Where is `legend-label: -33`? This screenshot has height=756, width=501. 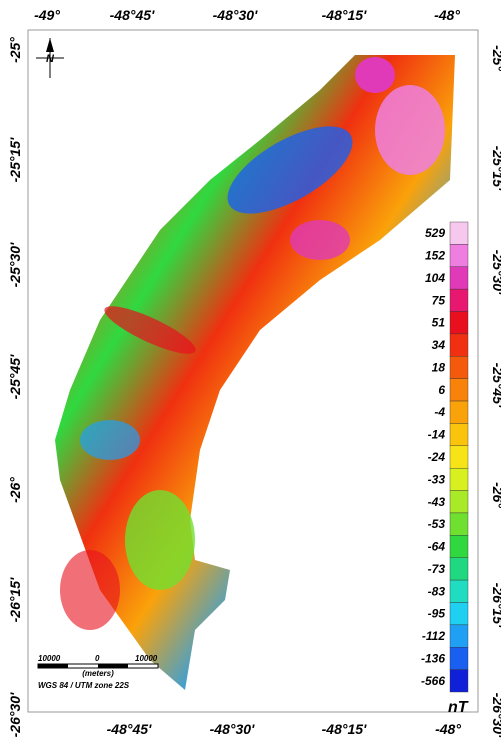
legend-label: -33 is located at coordinates (437, 479).